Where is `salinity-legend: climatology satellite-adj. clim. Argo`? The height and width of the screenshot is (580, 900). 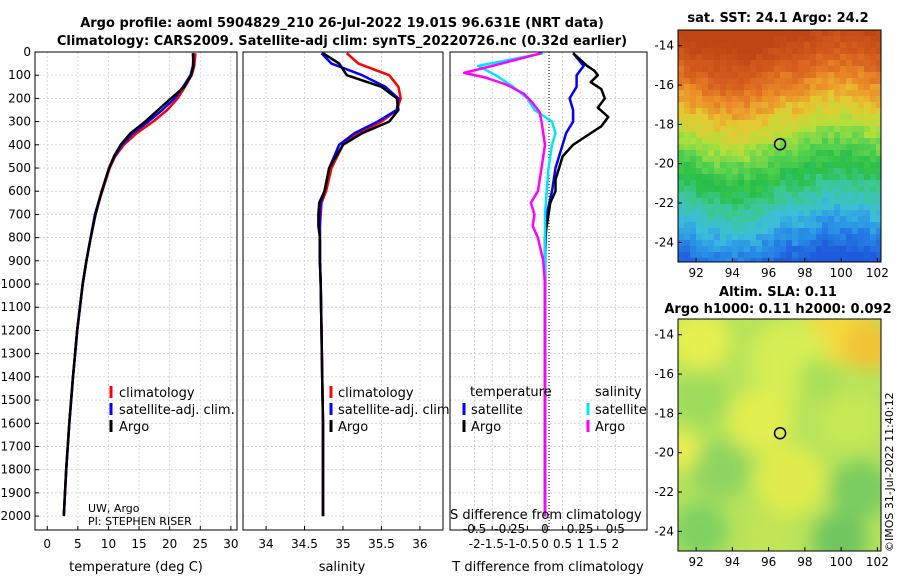
salinity-legend: climatology satellite-adj. clim. Argo is located at coordinates (391, 410).